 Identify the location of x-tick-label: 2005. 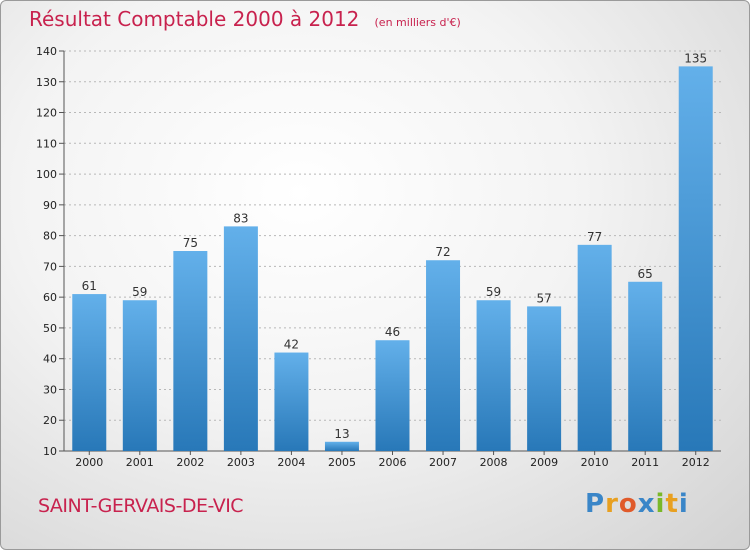
(342, 462).